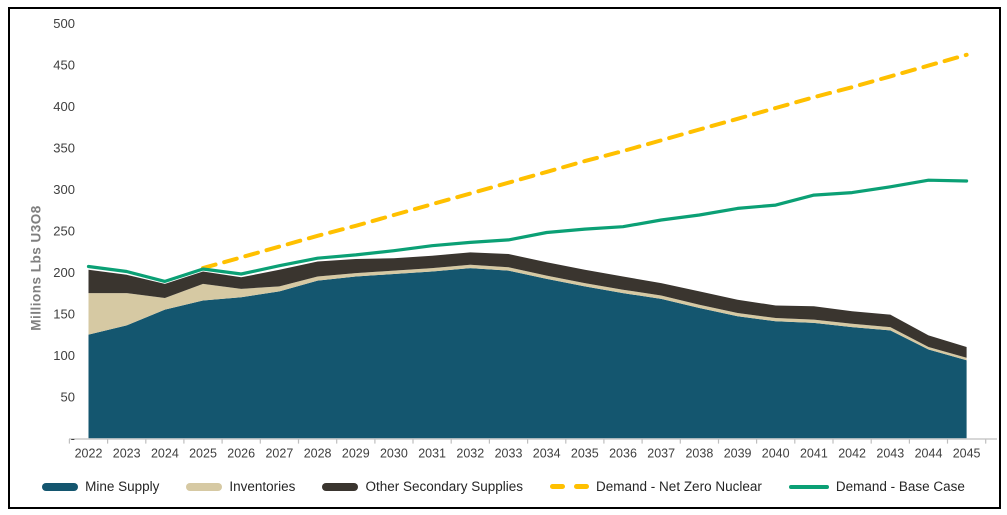  I want to click on legend-swatch-dashed-line-icon, so click(570, 486).